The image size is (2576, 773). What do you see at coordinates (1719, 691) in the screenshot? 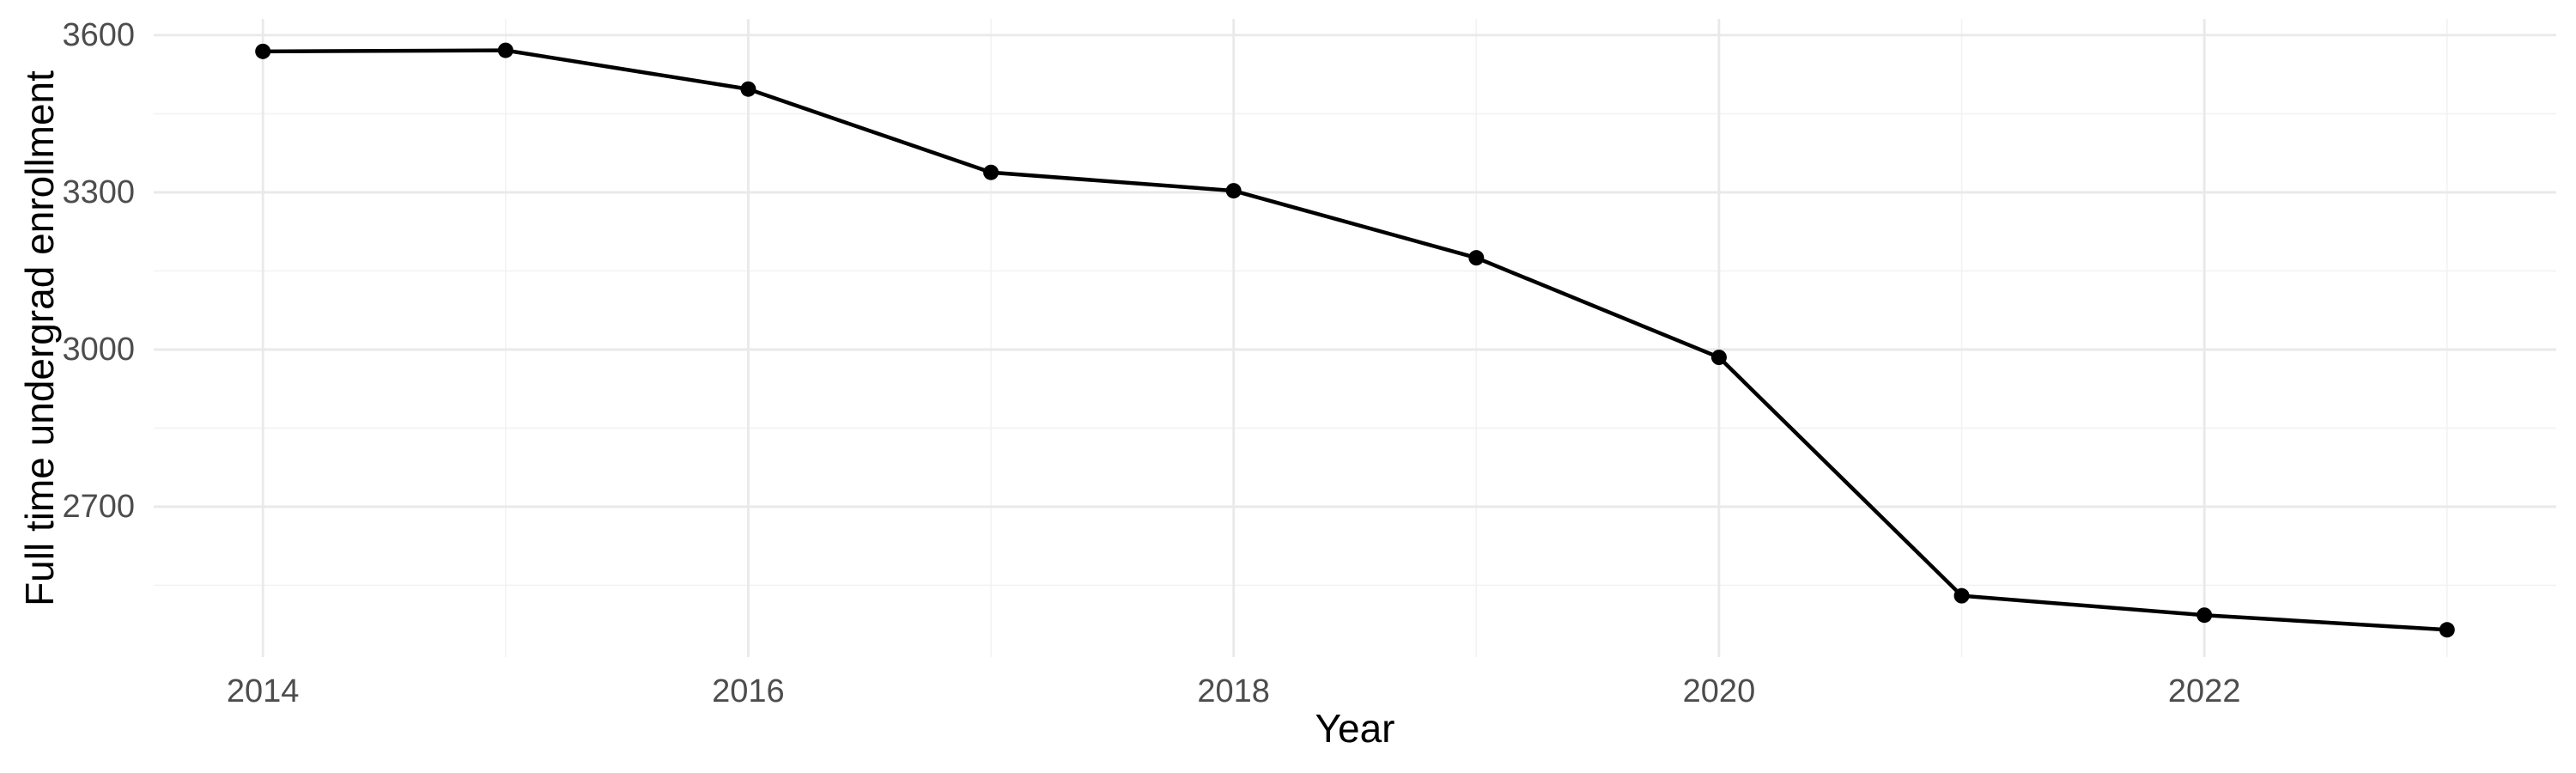
I see `x-tick-label: 2020` at bounding box center [1719, 691].